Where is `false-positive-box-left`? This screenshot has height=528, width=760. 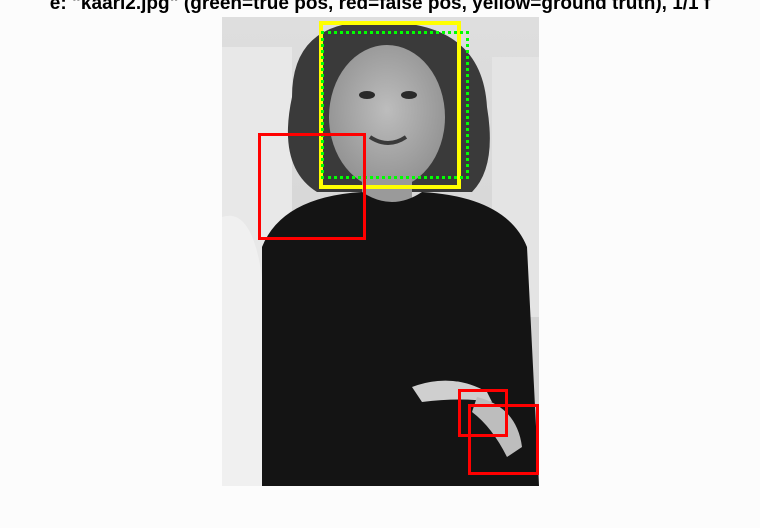
false-positive-box-left is located at coordinates (312, 186).